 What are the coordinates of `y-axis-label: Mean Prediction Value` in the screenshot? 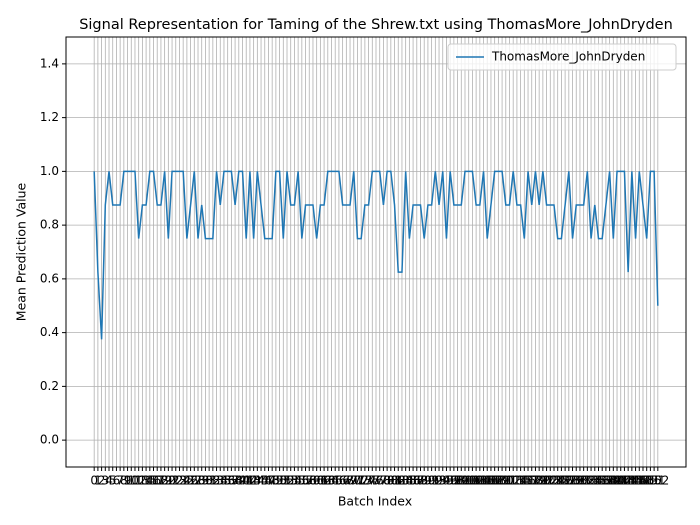 It's located at (21, 251).